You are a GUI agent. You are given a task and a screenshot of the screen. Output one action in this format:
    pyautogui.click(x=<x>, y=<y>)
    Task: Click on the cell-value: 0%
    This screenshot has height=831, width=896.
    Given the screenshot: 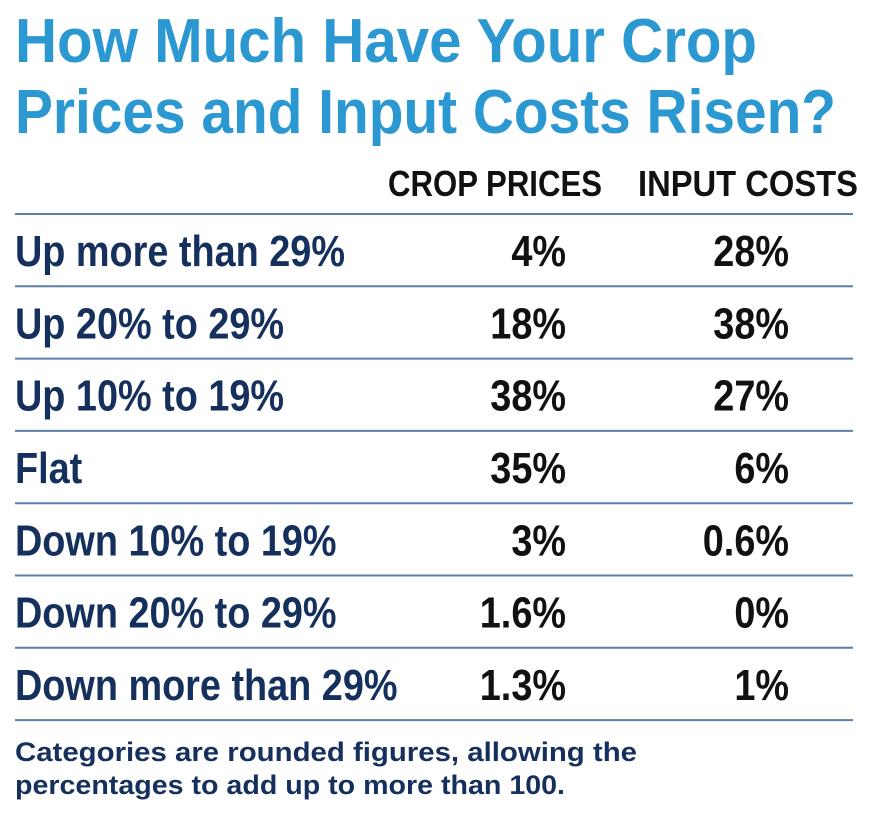 What is the action you would take?
    pyautogui.click(x=761, y=612)
    